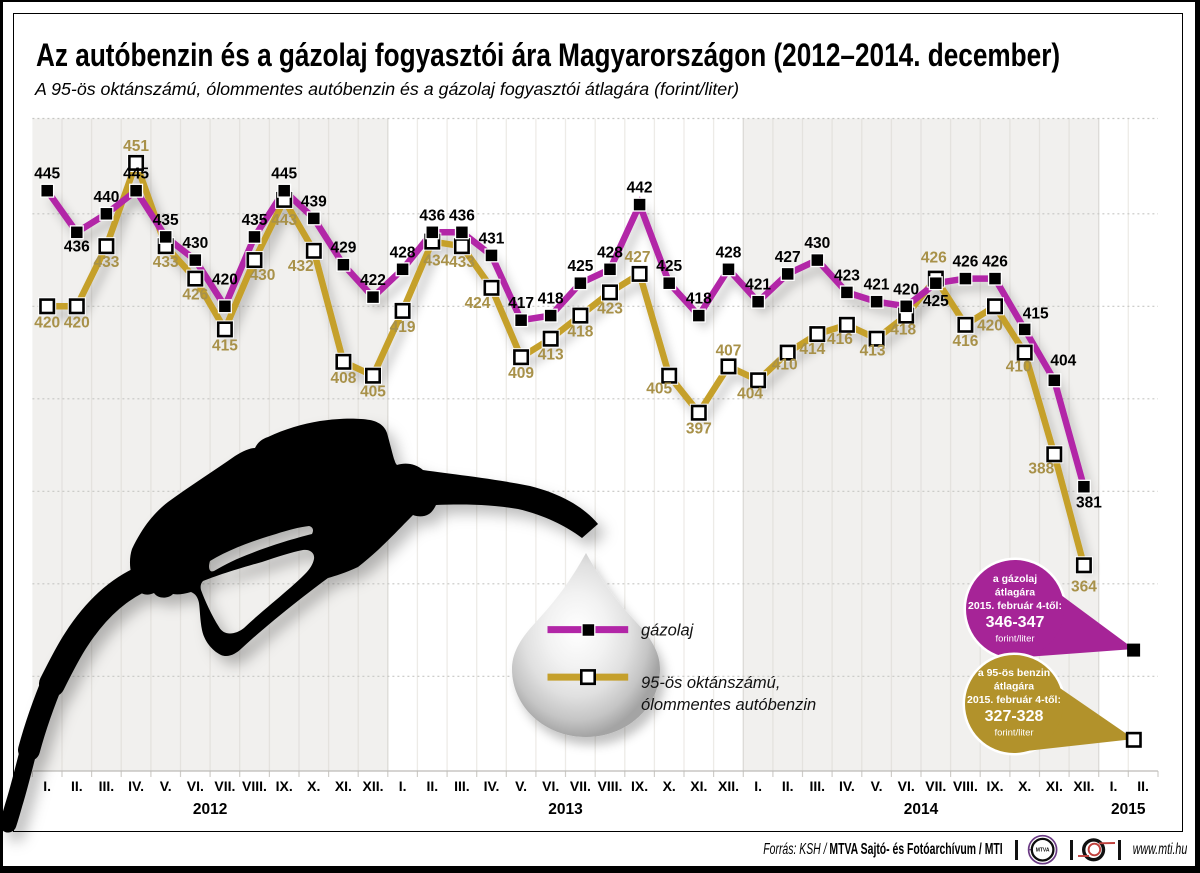  I want to click on svg-text: 2015, so click(1128, 809).